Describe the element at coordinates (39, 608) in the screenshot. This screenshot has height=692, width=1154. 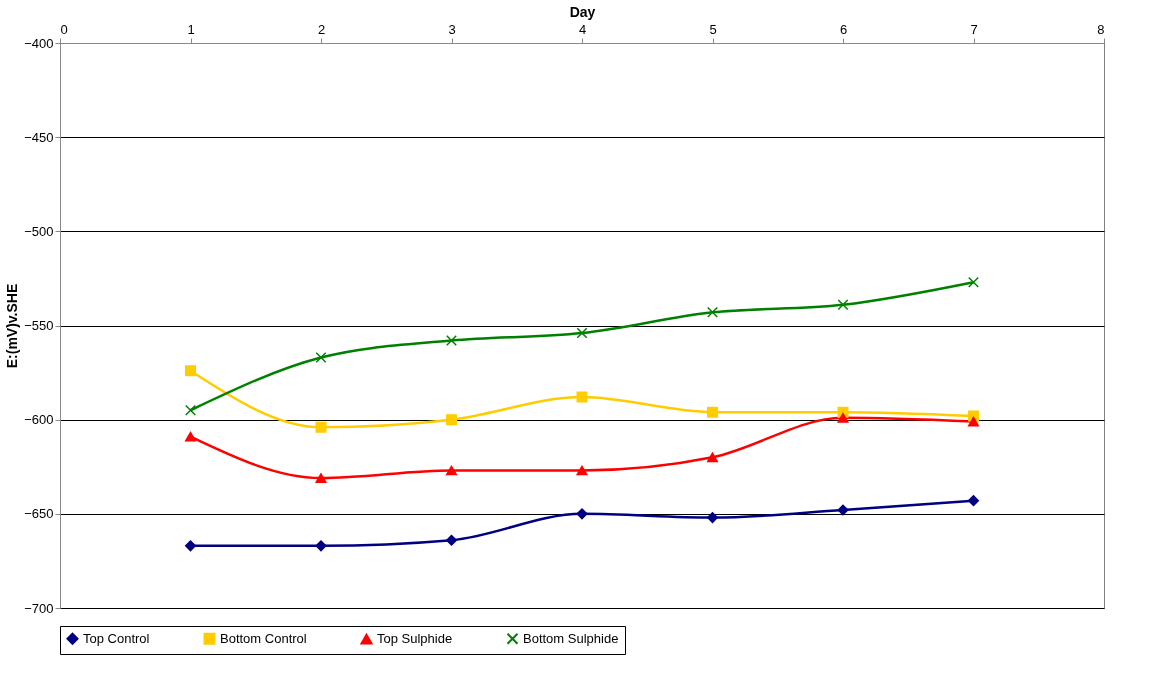
I see `y-tick-label: −700` at that location.